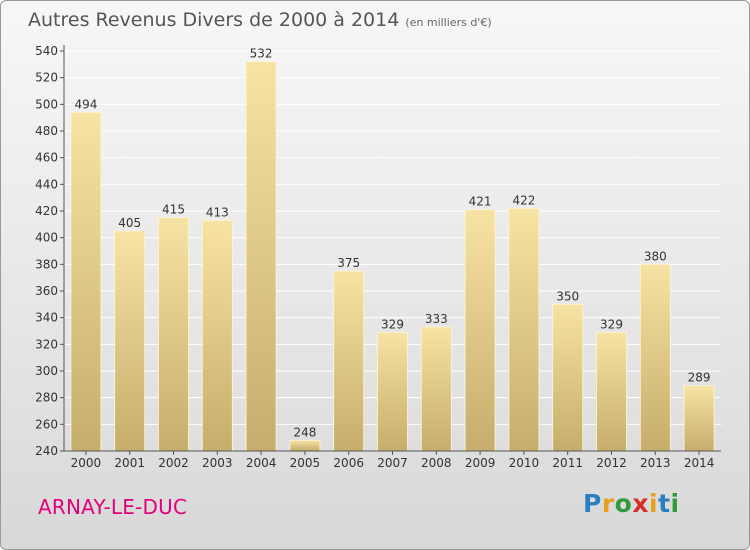 Image resolution: width=750 pixels, height=550 pixels. I want to click on y-tick-label: 260, so click(46, 424).